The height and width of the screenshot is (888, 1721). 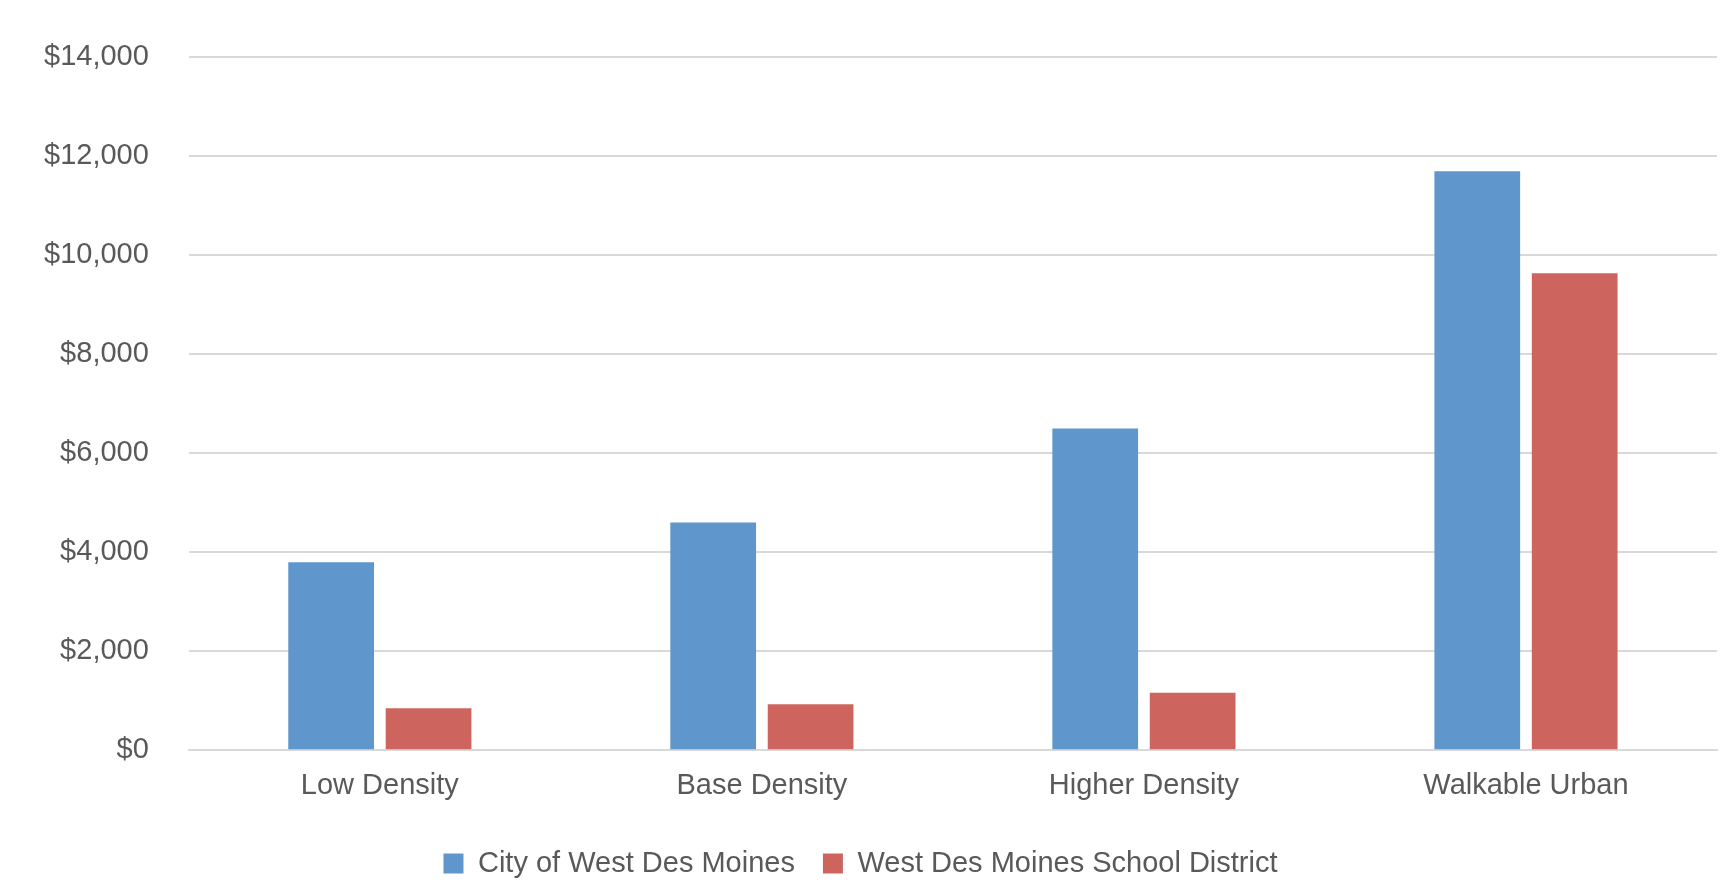 What do you see at coordinates (132, 748) in the screenshot?
I see `y-tick-label: $0` at bounding box center [132, 748].